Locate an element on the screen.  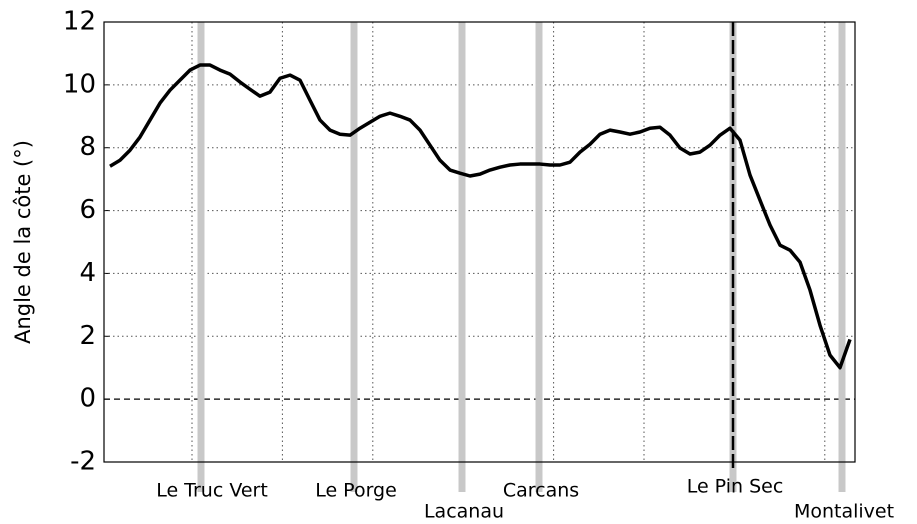
marker-label: Le Pin Sec is located at coordinates (735, 487).